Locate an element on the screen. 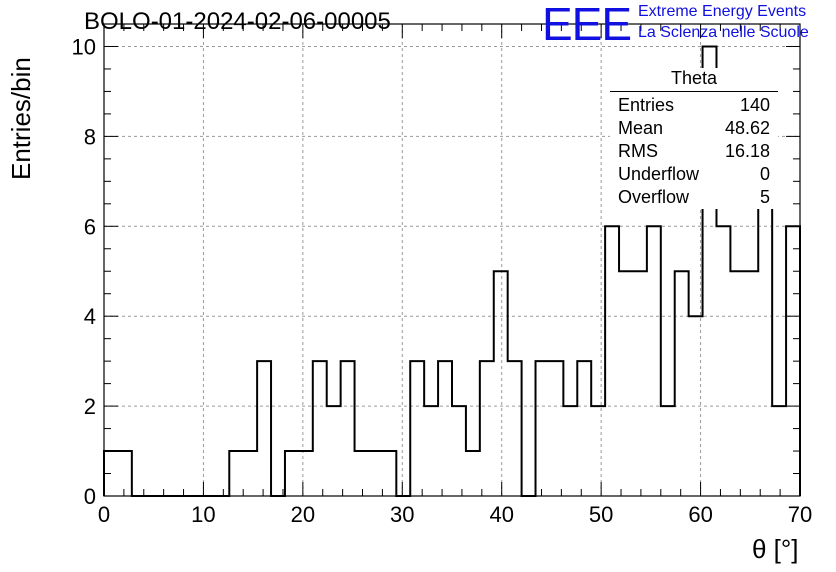  x-axis-label: θ [°] is located at coordinates (775, 549).